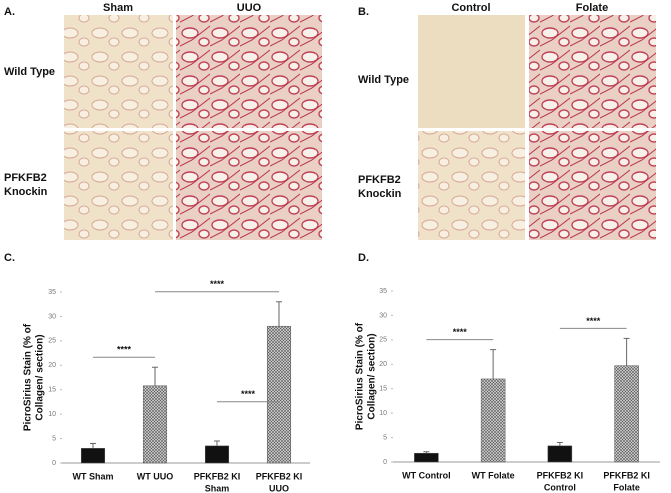  I want to click on x-tick-label: Sham, so click(217, 488).